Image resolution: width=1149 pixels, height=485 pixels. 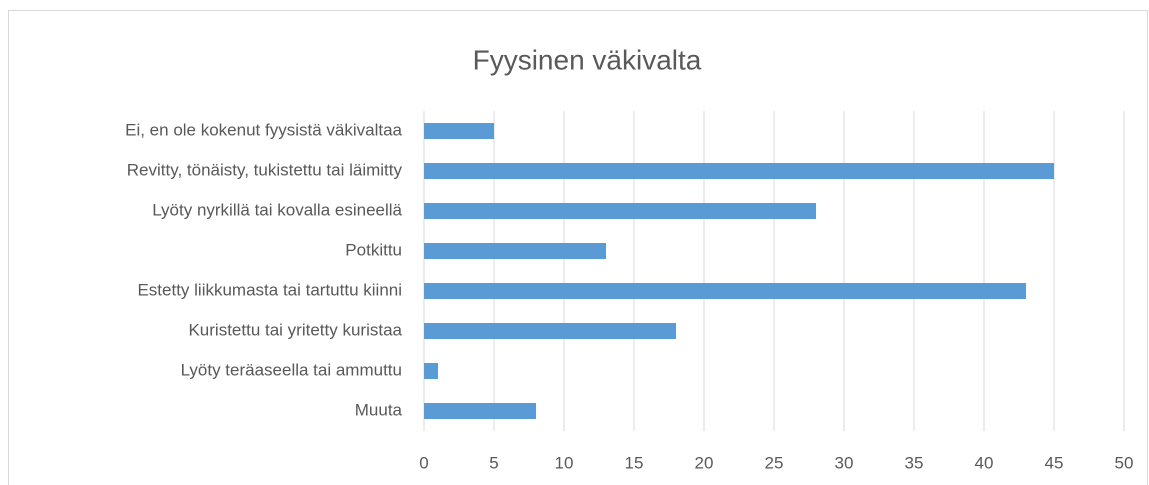 I want to click on y-tick-label: Kuristettu tai yritetty kuristaa, so click(x=295, y=329).